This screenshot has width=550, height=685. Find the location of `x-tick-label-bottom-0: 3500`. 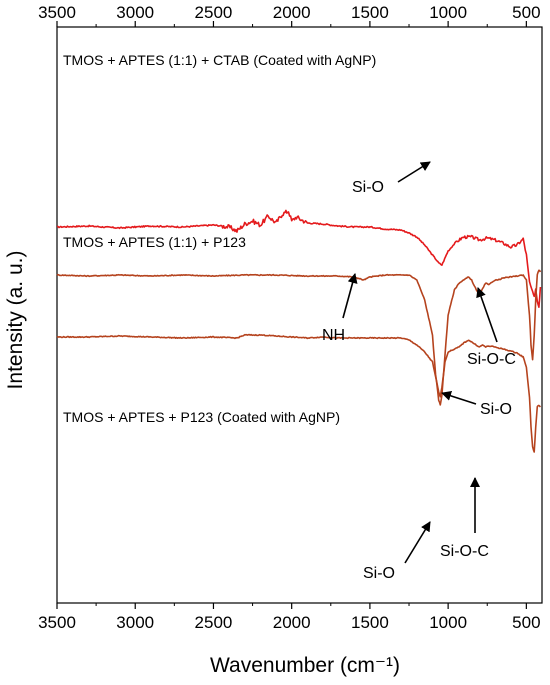

x-tick-label-bottom-0: 3500 is located at coordinates (57, 622).